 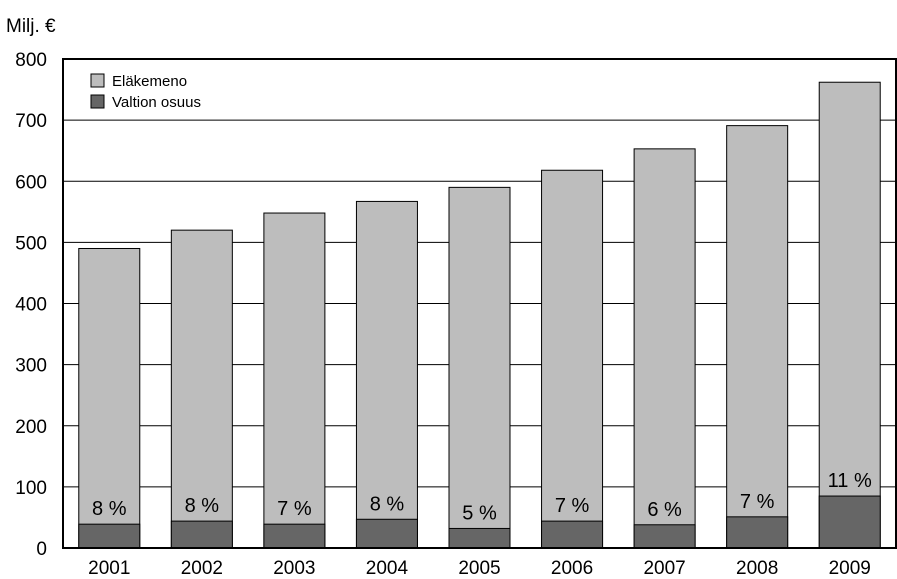 What do you see at coordinates (572, 568) in the screenshot?
I see `x-tick-label: 2006` at bounding box center [572, 568].